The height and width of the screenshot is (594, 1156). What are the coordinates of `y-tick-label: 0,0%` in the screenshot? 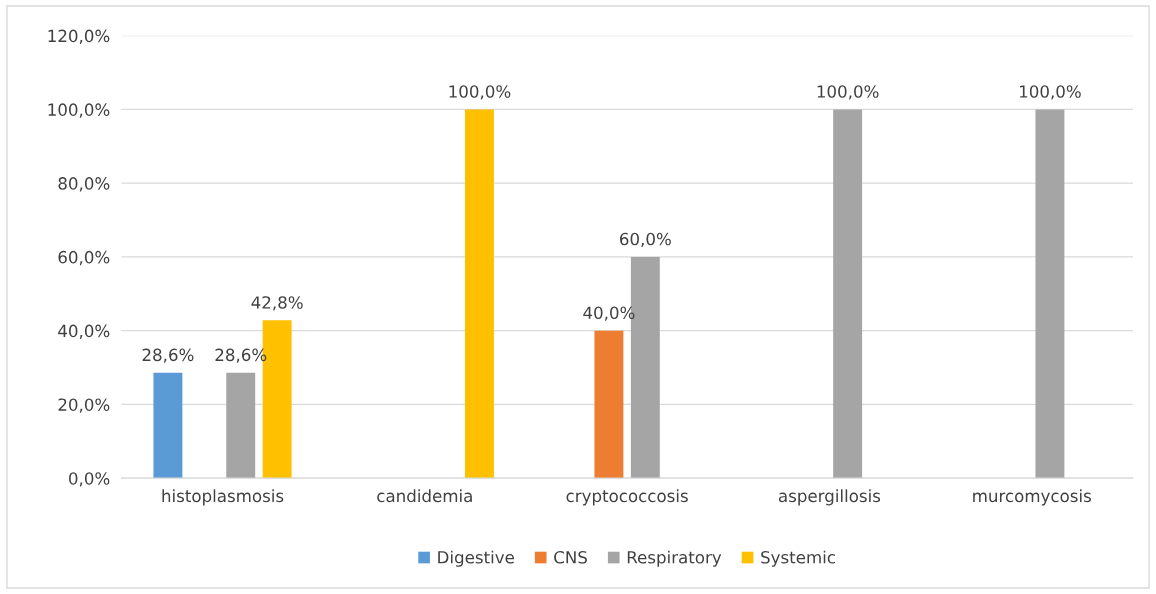 It's located at (89, 479).